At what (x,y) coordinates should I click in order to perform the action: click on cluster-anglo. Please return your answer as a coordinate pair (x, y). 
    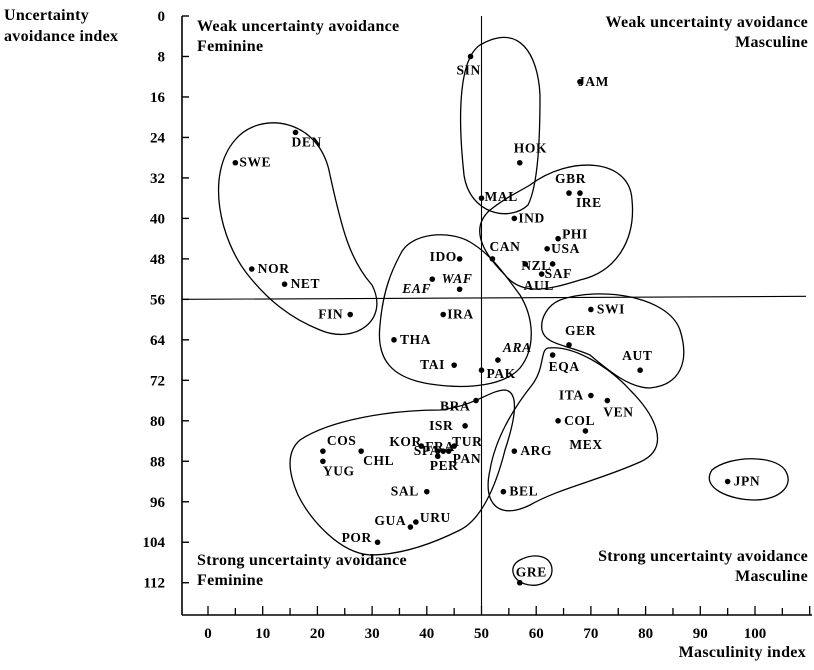
    Looking at the image, I should click on (556, 227).